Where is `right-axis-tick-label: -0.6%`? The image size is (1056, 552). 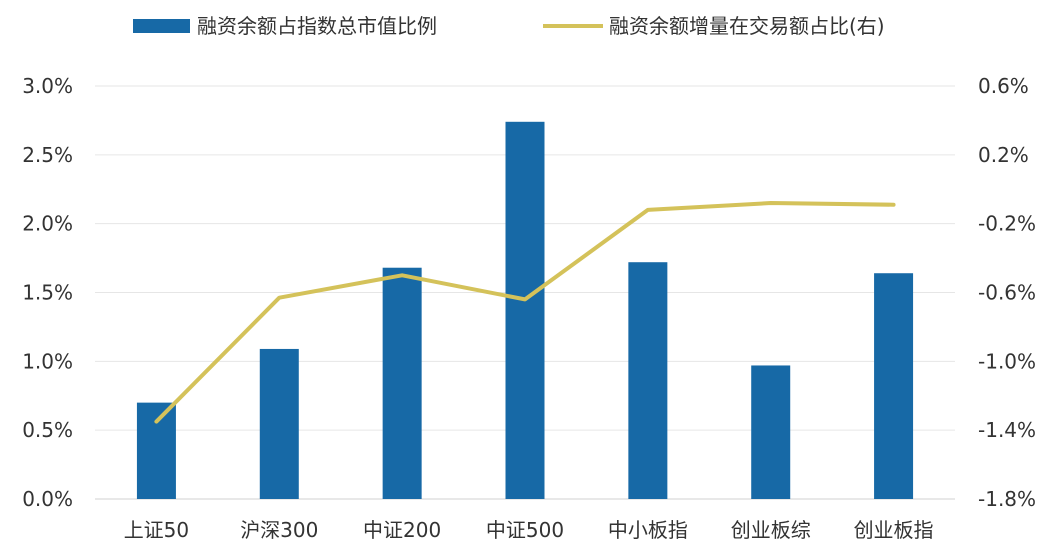 right-axis-tick-label: -0.6% is located at coordinates (1007, 293).